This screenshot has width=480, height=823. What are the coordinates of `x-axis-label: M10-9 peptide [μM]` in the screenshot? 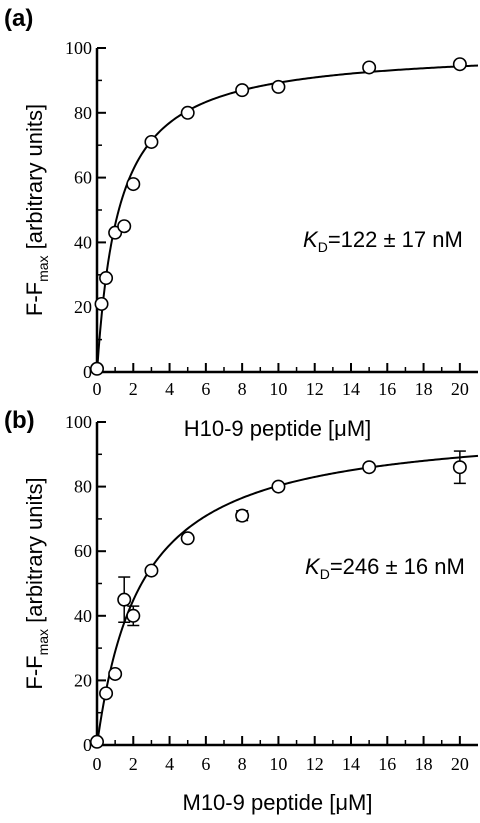 It's located at (278, 802).